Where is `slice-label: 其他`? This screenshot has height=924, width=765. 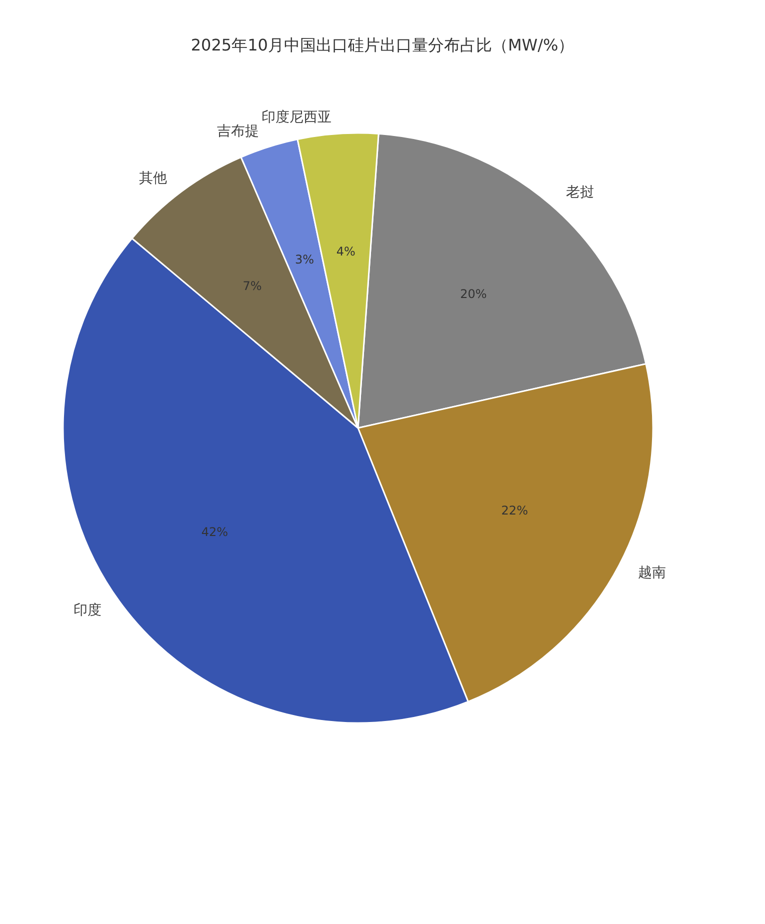
slice-label: 其他 is located at coordinates (153, 178).